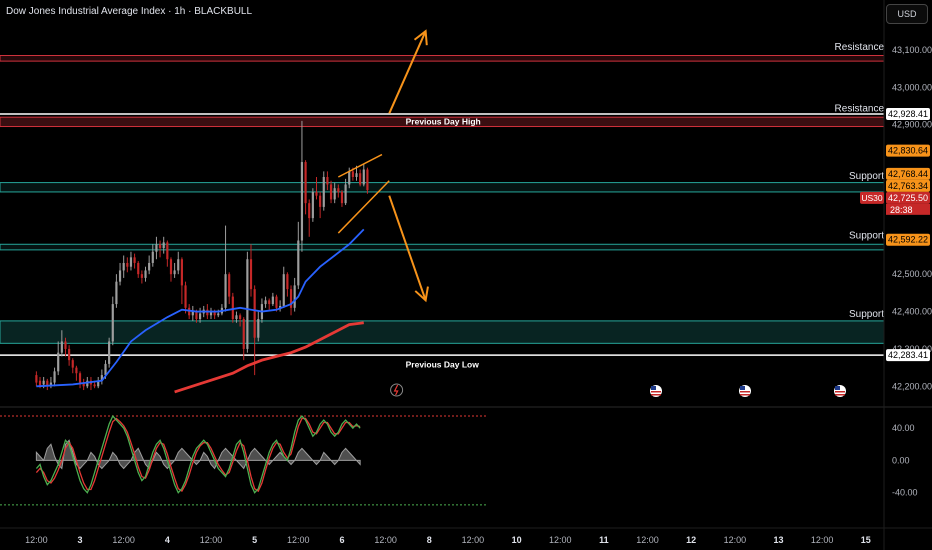  Describe the element at coordinates (363, 207) in the screenshot. I see `wedge-lower-line` at that location.